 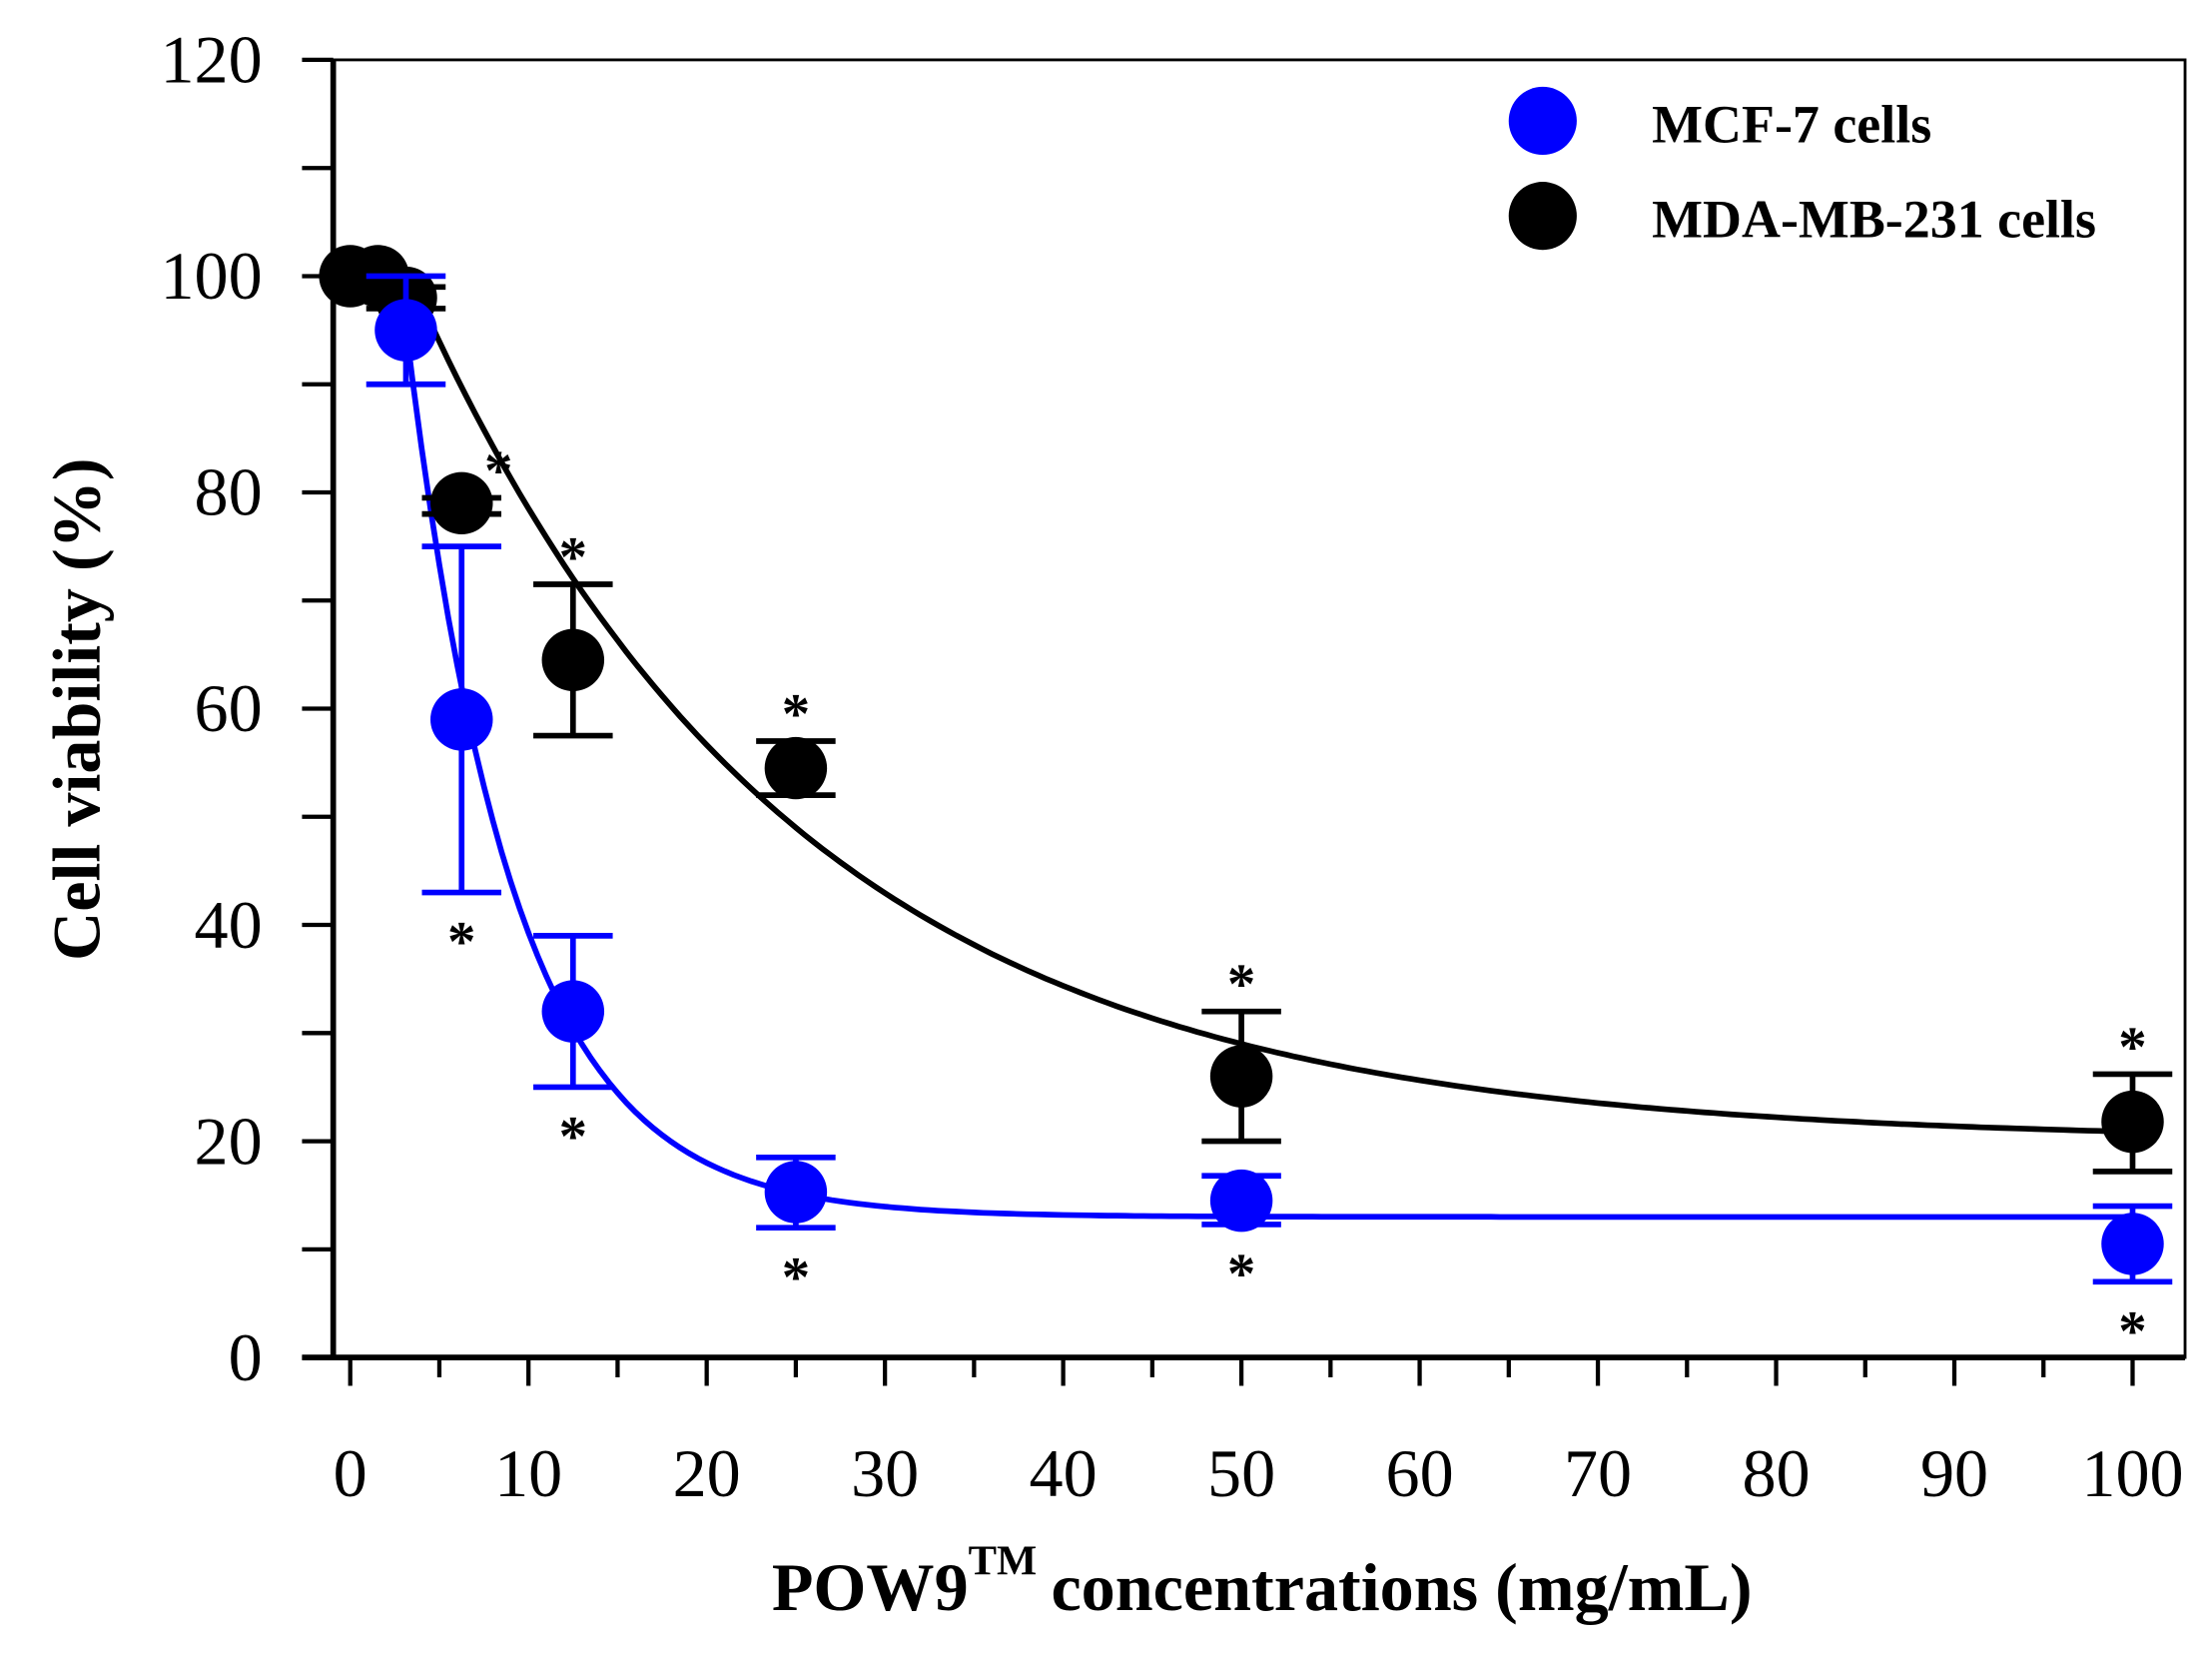 I want to click on y-tick-label: 60, so click(x=229, y=708).